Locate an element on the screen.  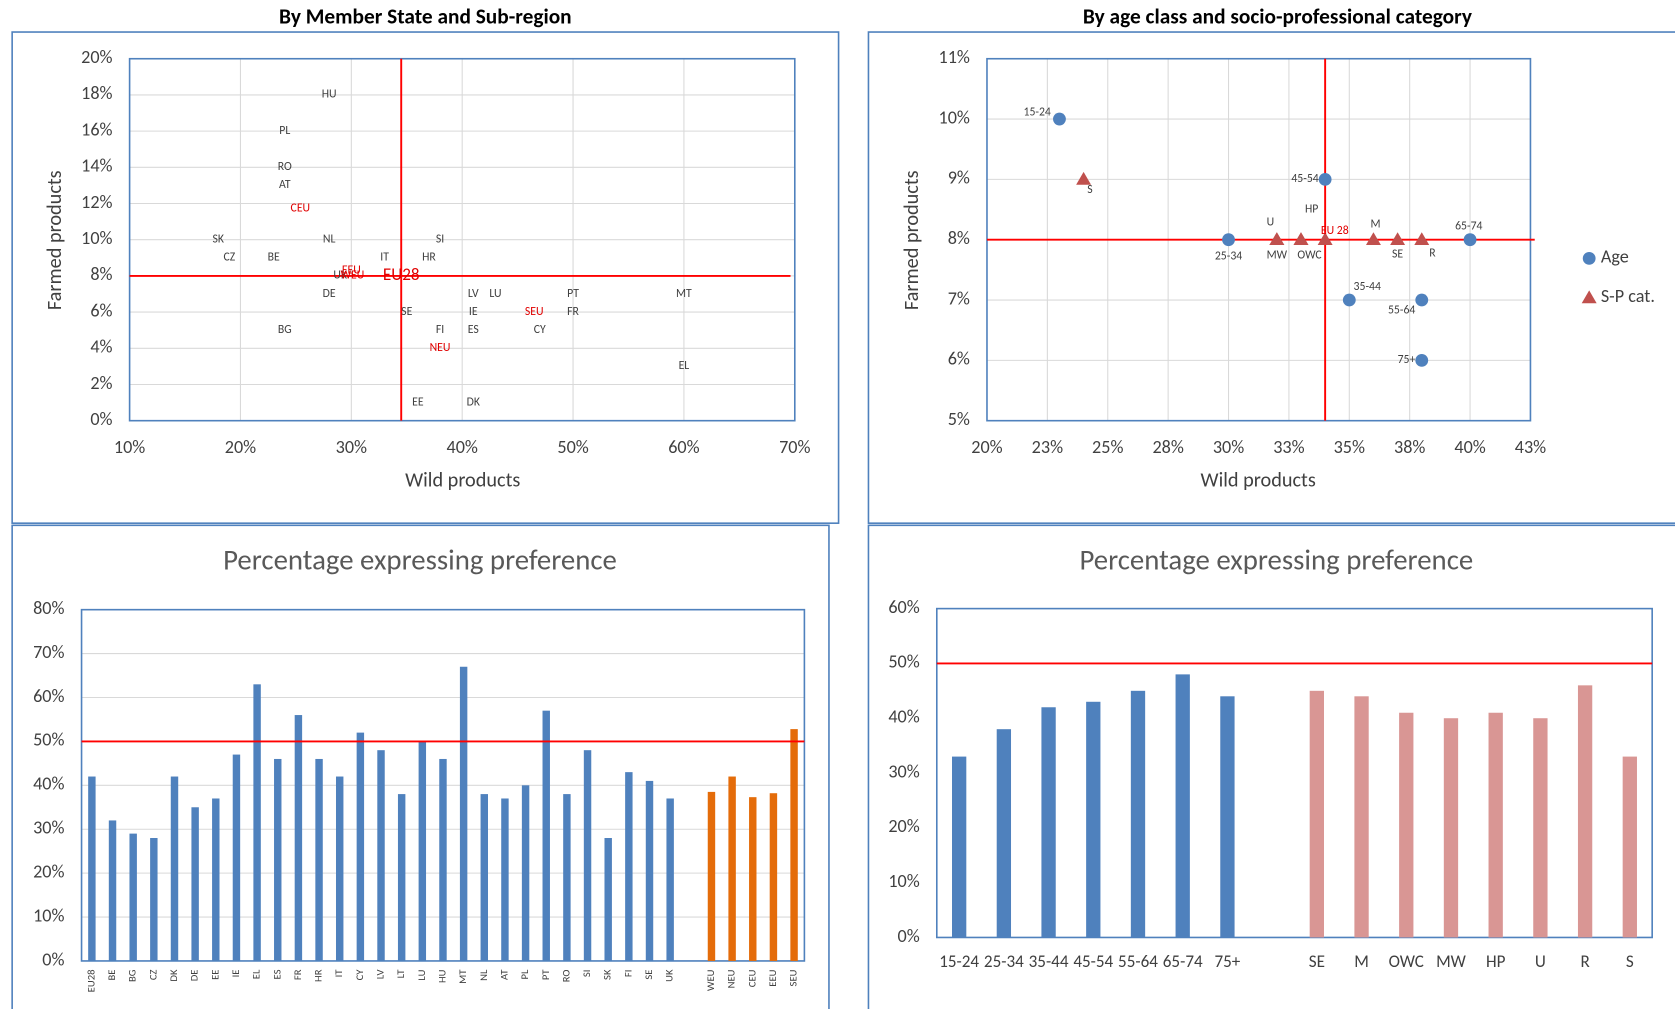
point-label: 55-64 is located at coordinates (1401, 311).